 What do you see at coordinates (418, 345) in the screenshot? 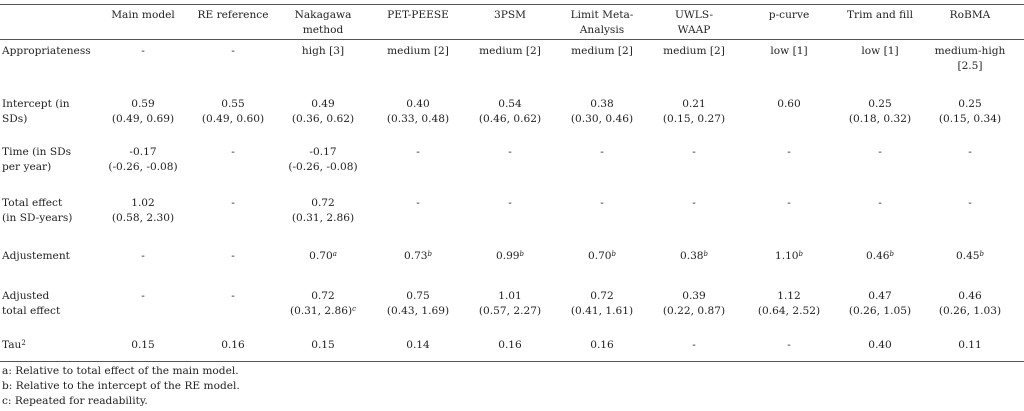
I see `table-cell: 0.14` at bounding box center [418, 345].